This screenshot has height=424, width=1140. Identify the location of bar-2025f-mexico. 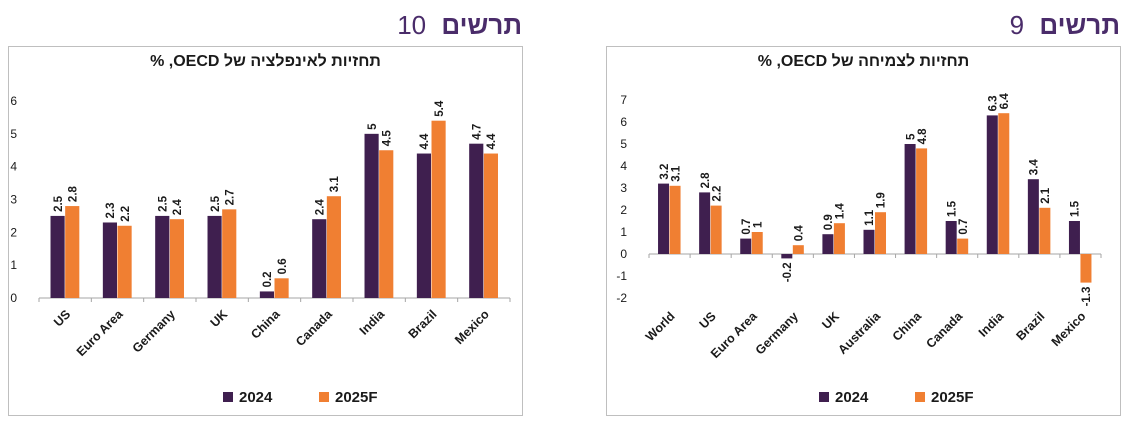
(1086, 268).